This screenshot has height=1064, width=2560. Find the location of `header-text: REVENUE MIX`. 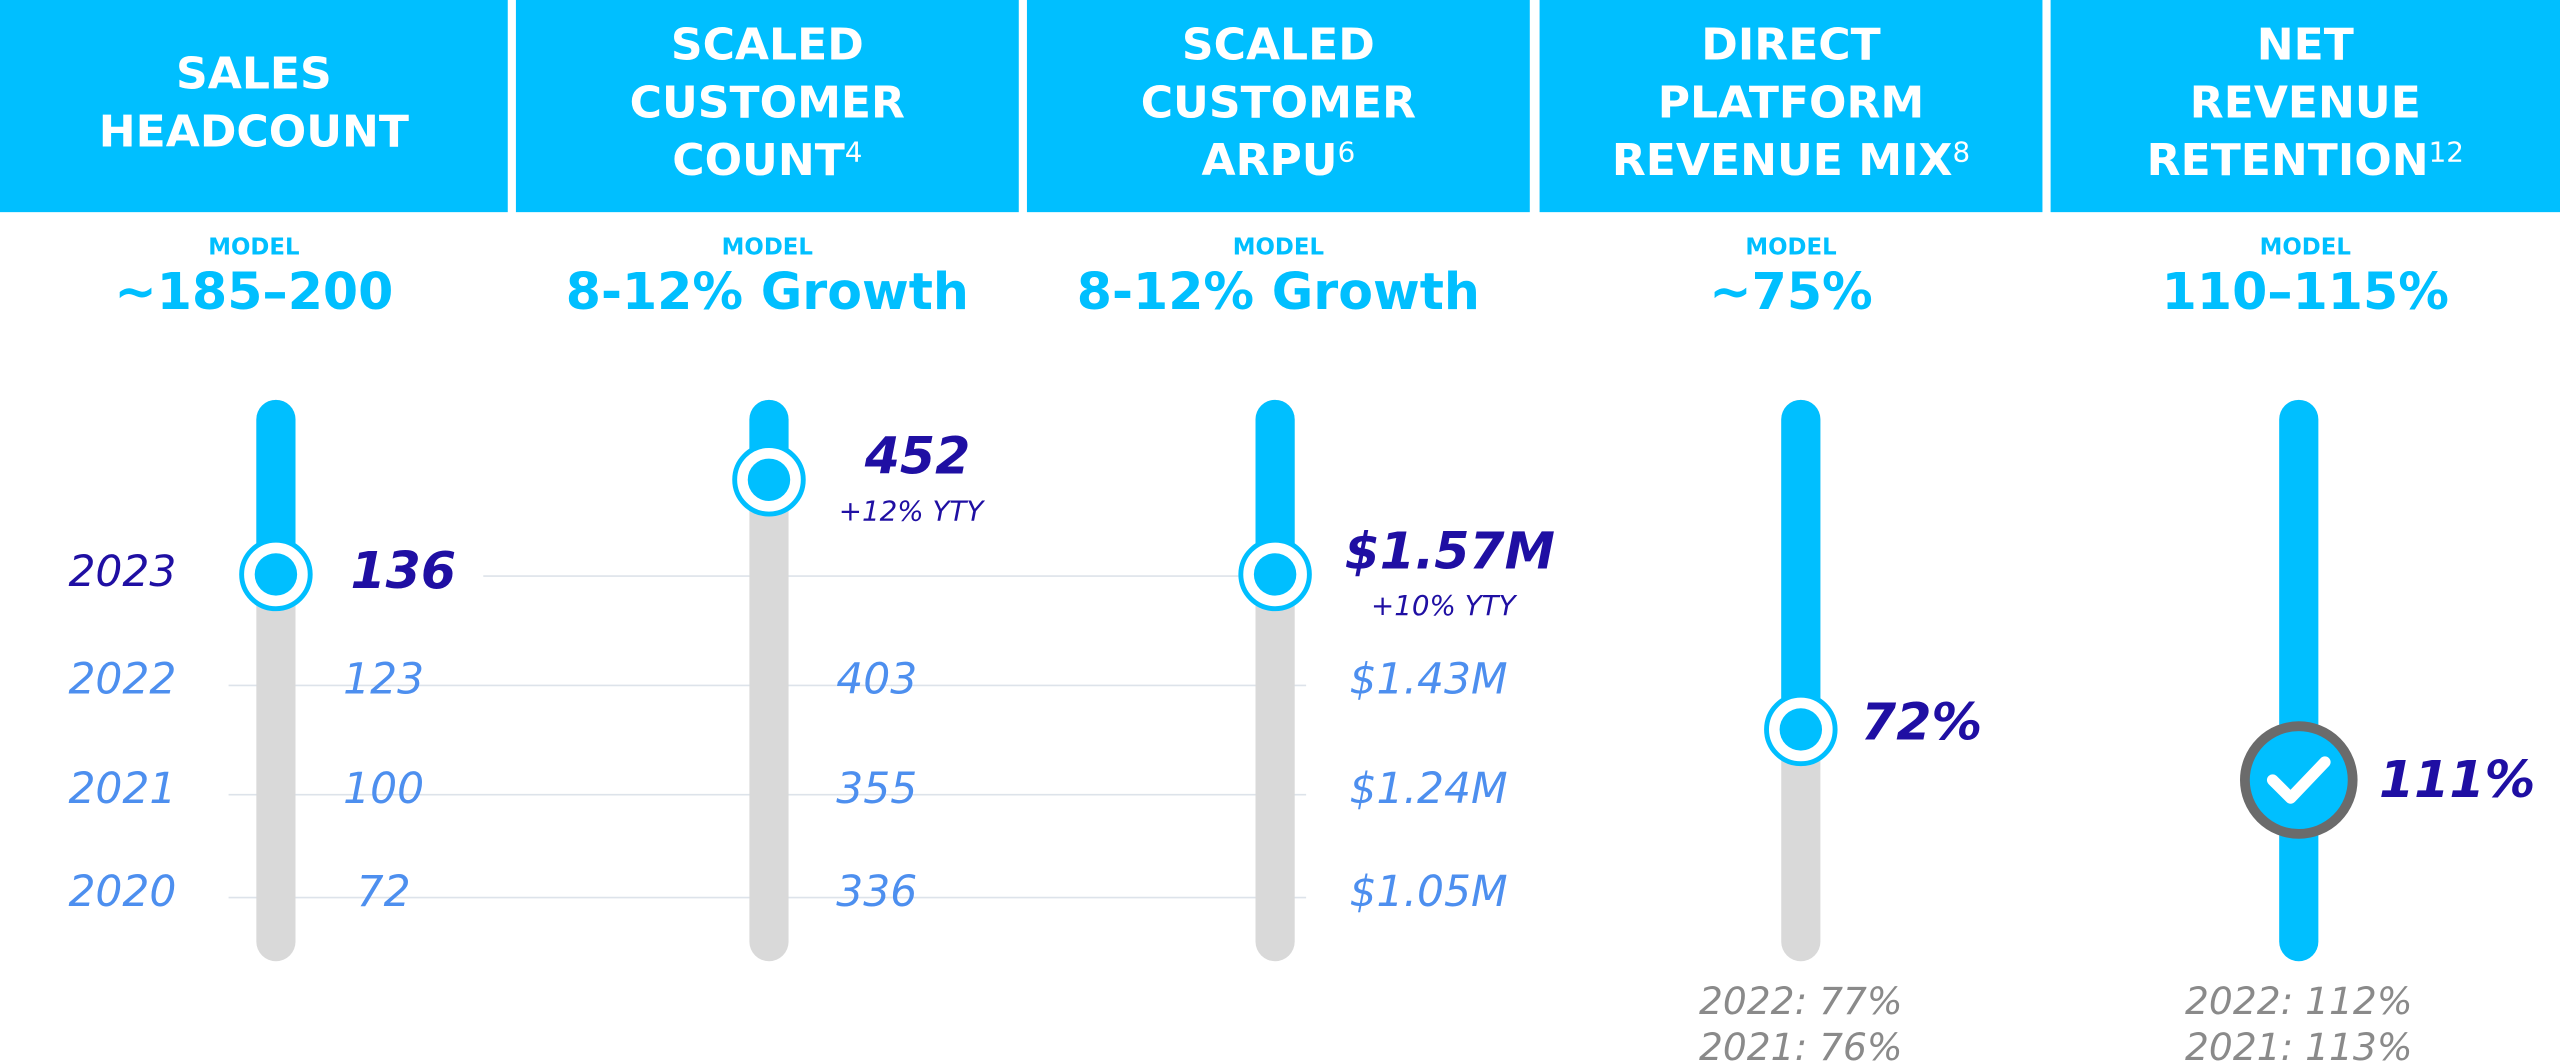

header-text: REVENUE MIX is located at coordinates (1782, 160).